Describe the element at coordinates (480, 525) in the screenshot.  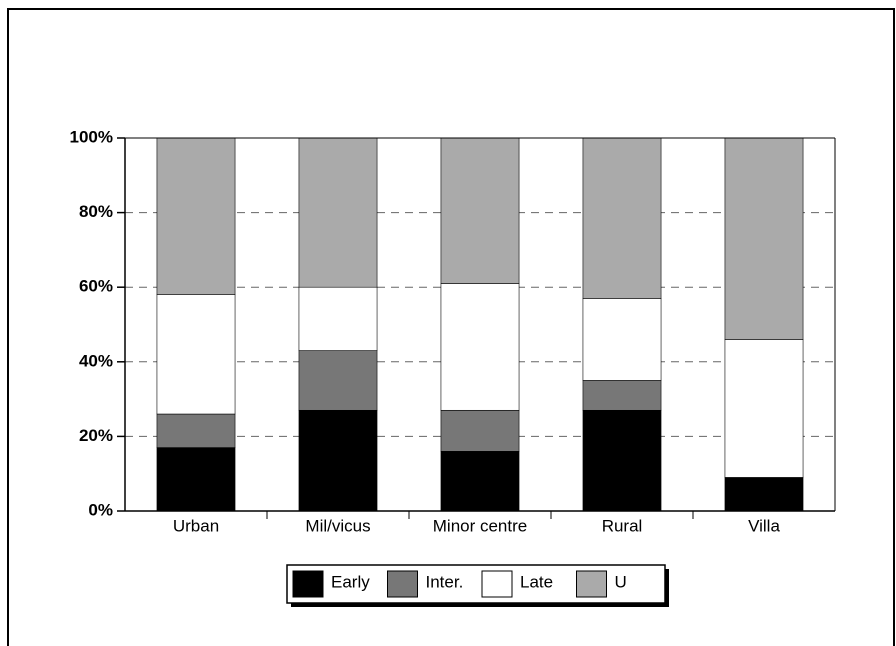
I see `x-tick-label: Minor centre` at that location.